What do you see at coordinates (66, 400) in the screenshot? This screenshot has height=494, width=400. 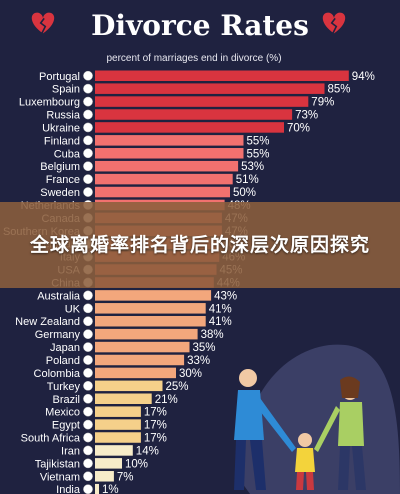 I see `category-label: Brazil` at bounding box center [66, 400].